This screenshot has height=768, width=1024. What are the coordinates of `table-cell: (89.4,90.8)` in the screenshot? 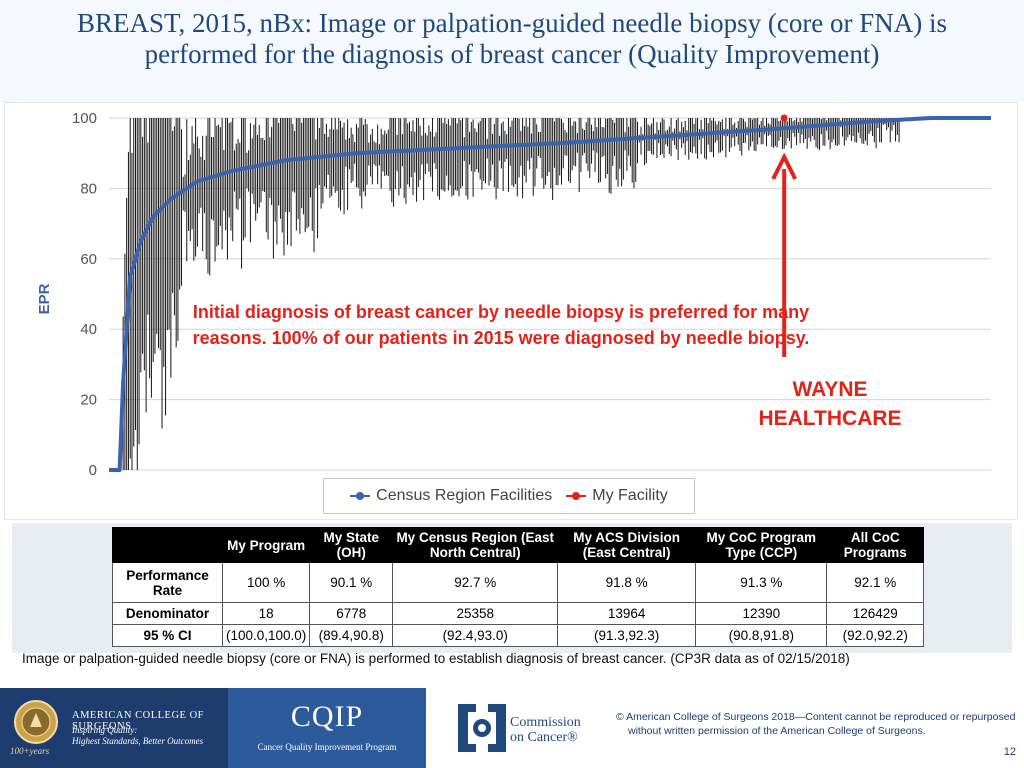 It's located at (351, 635).